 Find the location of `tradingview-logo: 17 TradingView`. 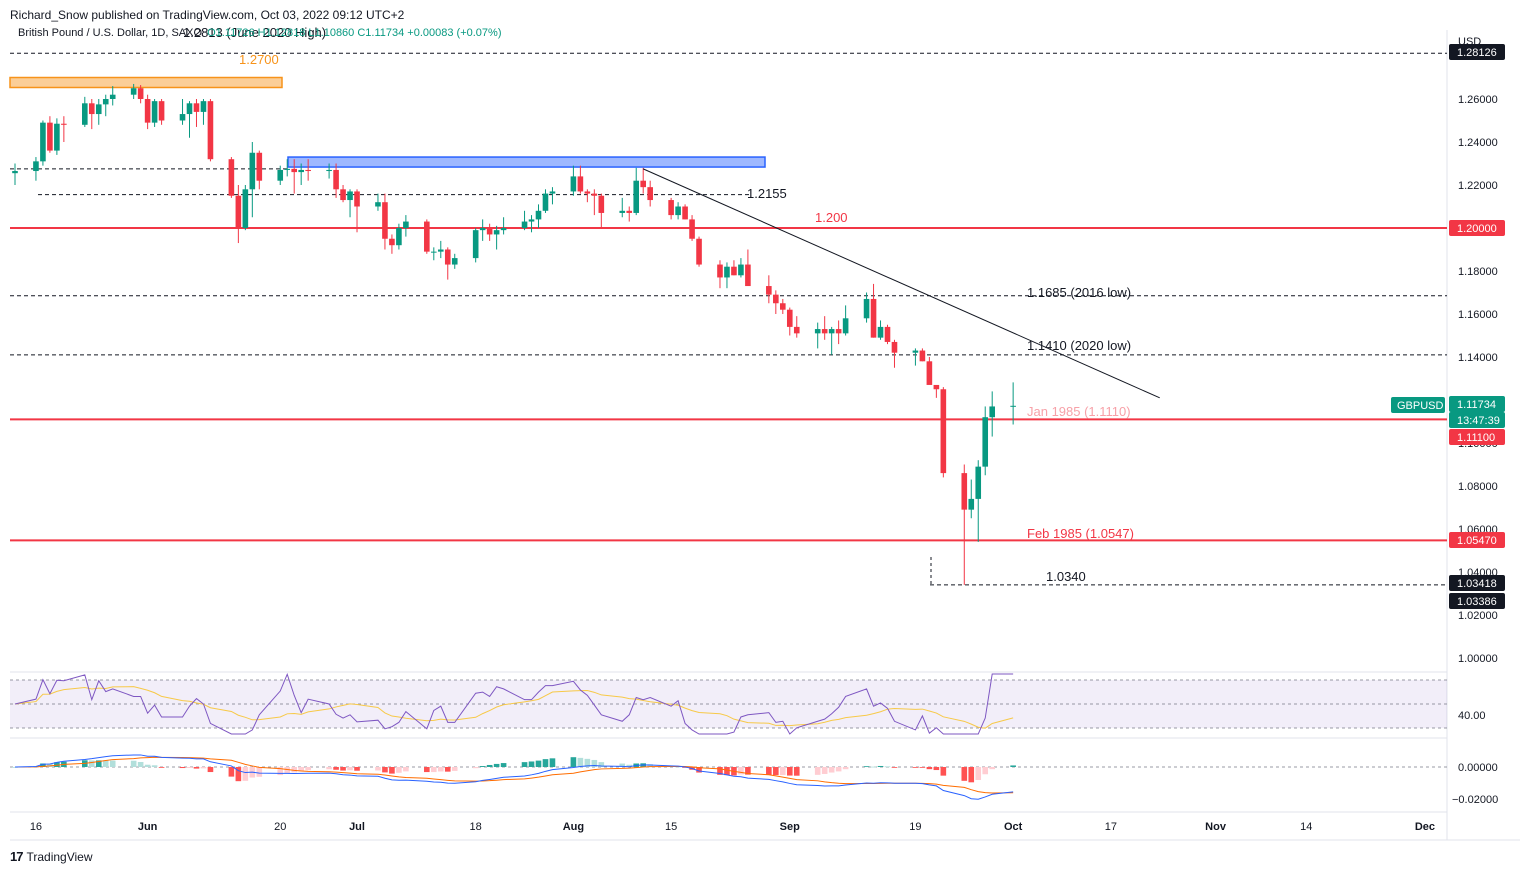

tradingview-logo: 17 TradingView is located at coordinates (51, 856).